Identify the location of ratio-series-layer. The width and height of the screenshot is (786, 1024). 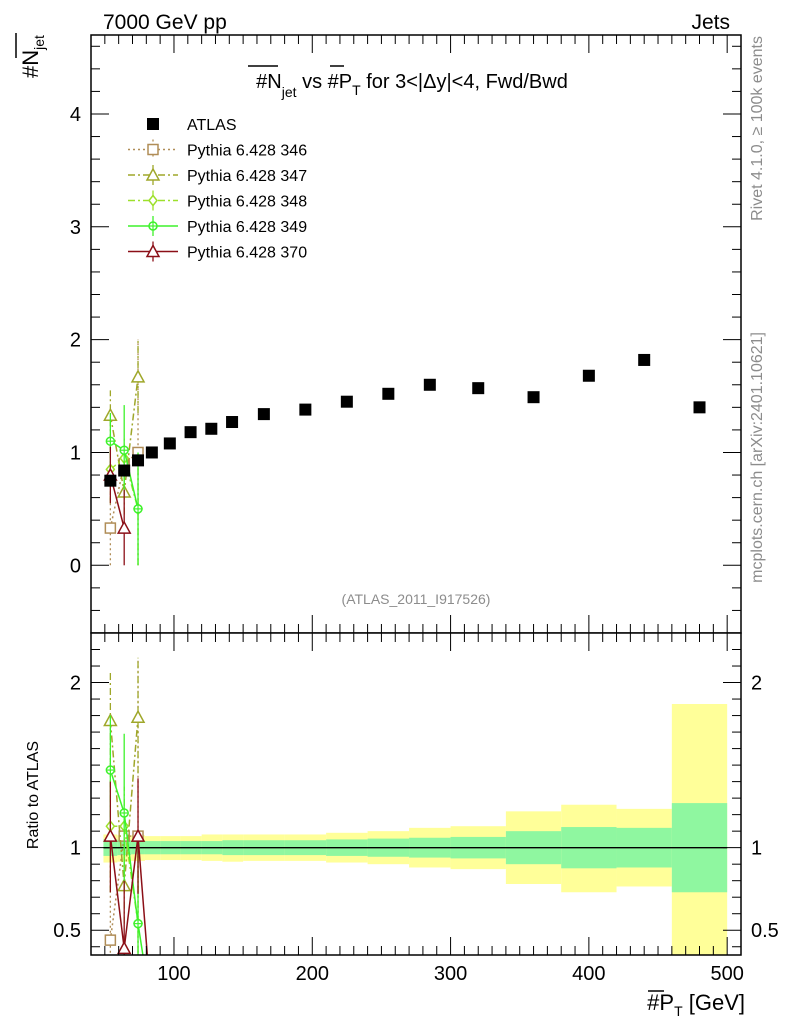
(126, 806).